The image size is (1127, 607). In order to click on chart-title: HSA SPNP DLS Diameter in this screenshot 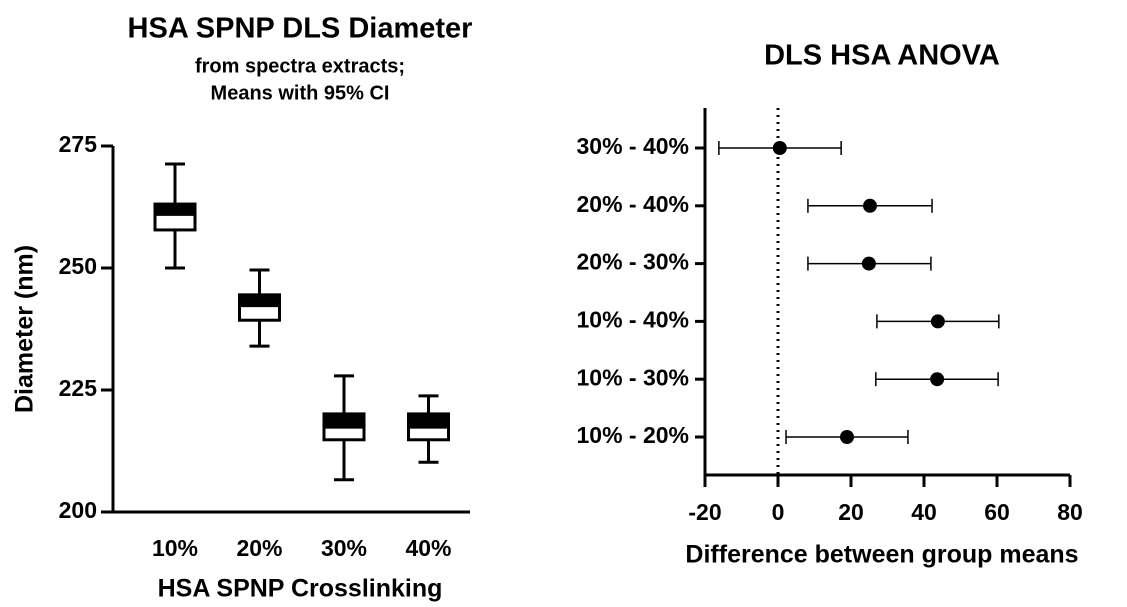, I will do `click(300, 29)`.